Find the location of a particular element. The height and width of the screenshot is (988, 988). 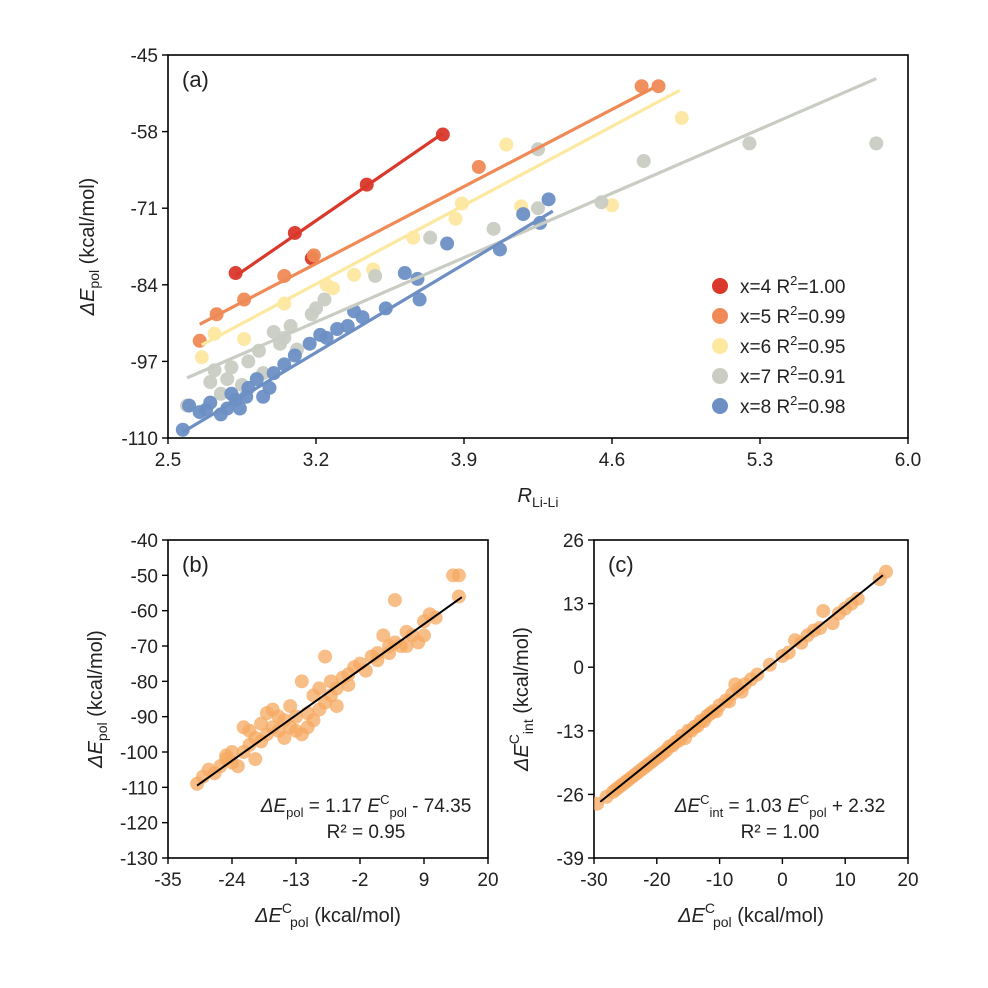

x-tick-label: -13 is located at coordinates (295, 880).